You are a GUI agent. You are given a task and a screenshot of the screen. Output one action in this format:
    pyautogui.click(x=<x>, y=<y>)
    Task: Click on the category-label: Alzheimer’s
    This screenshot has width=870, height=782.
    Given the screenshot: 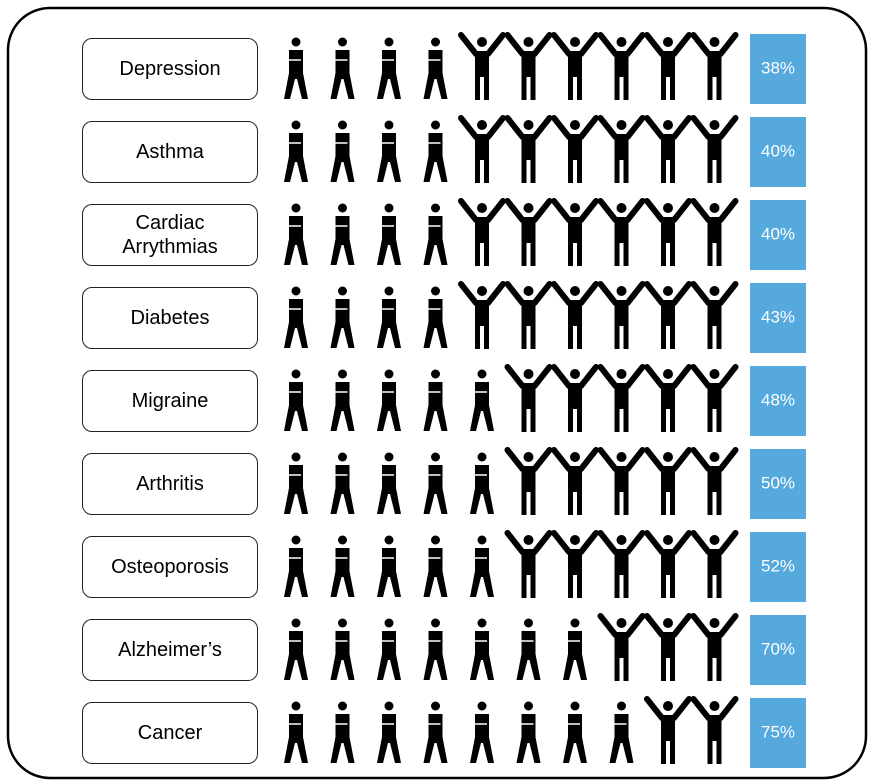 What is the action you would take?
    pyautogui.click(x=170, y=650)
    